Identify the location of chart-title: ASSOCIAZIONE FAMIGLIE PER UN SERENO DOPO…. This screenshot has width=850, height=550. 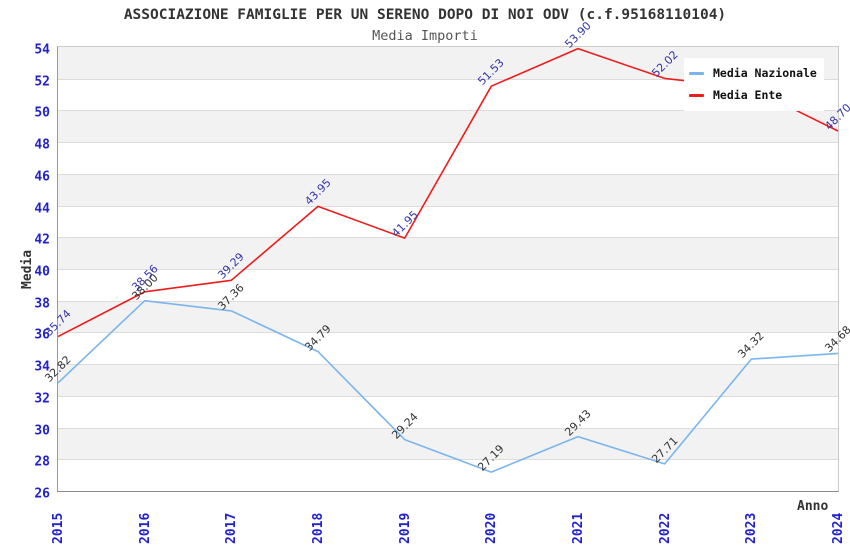
(425, 15).